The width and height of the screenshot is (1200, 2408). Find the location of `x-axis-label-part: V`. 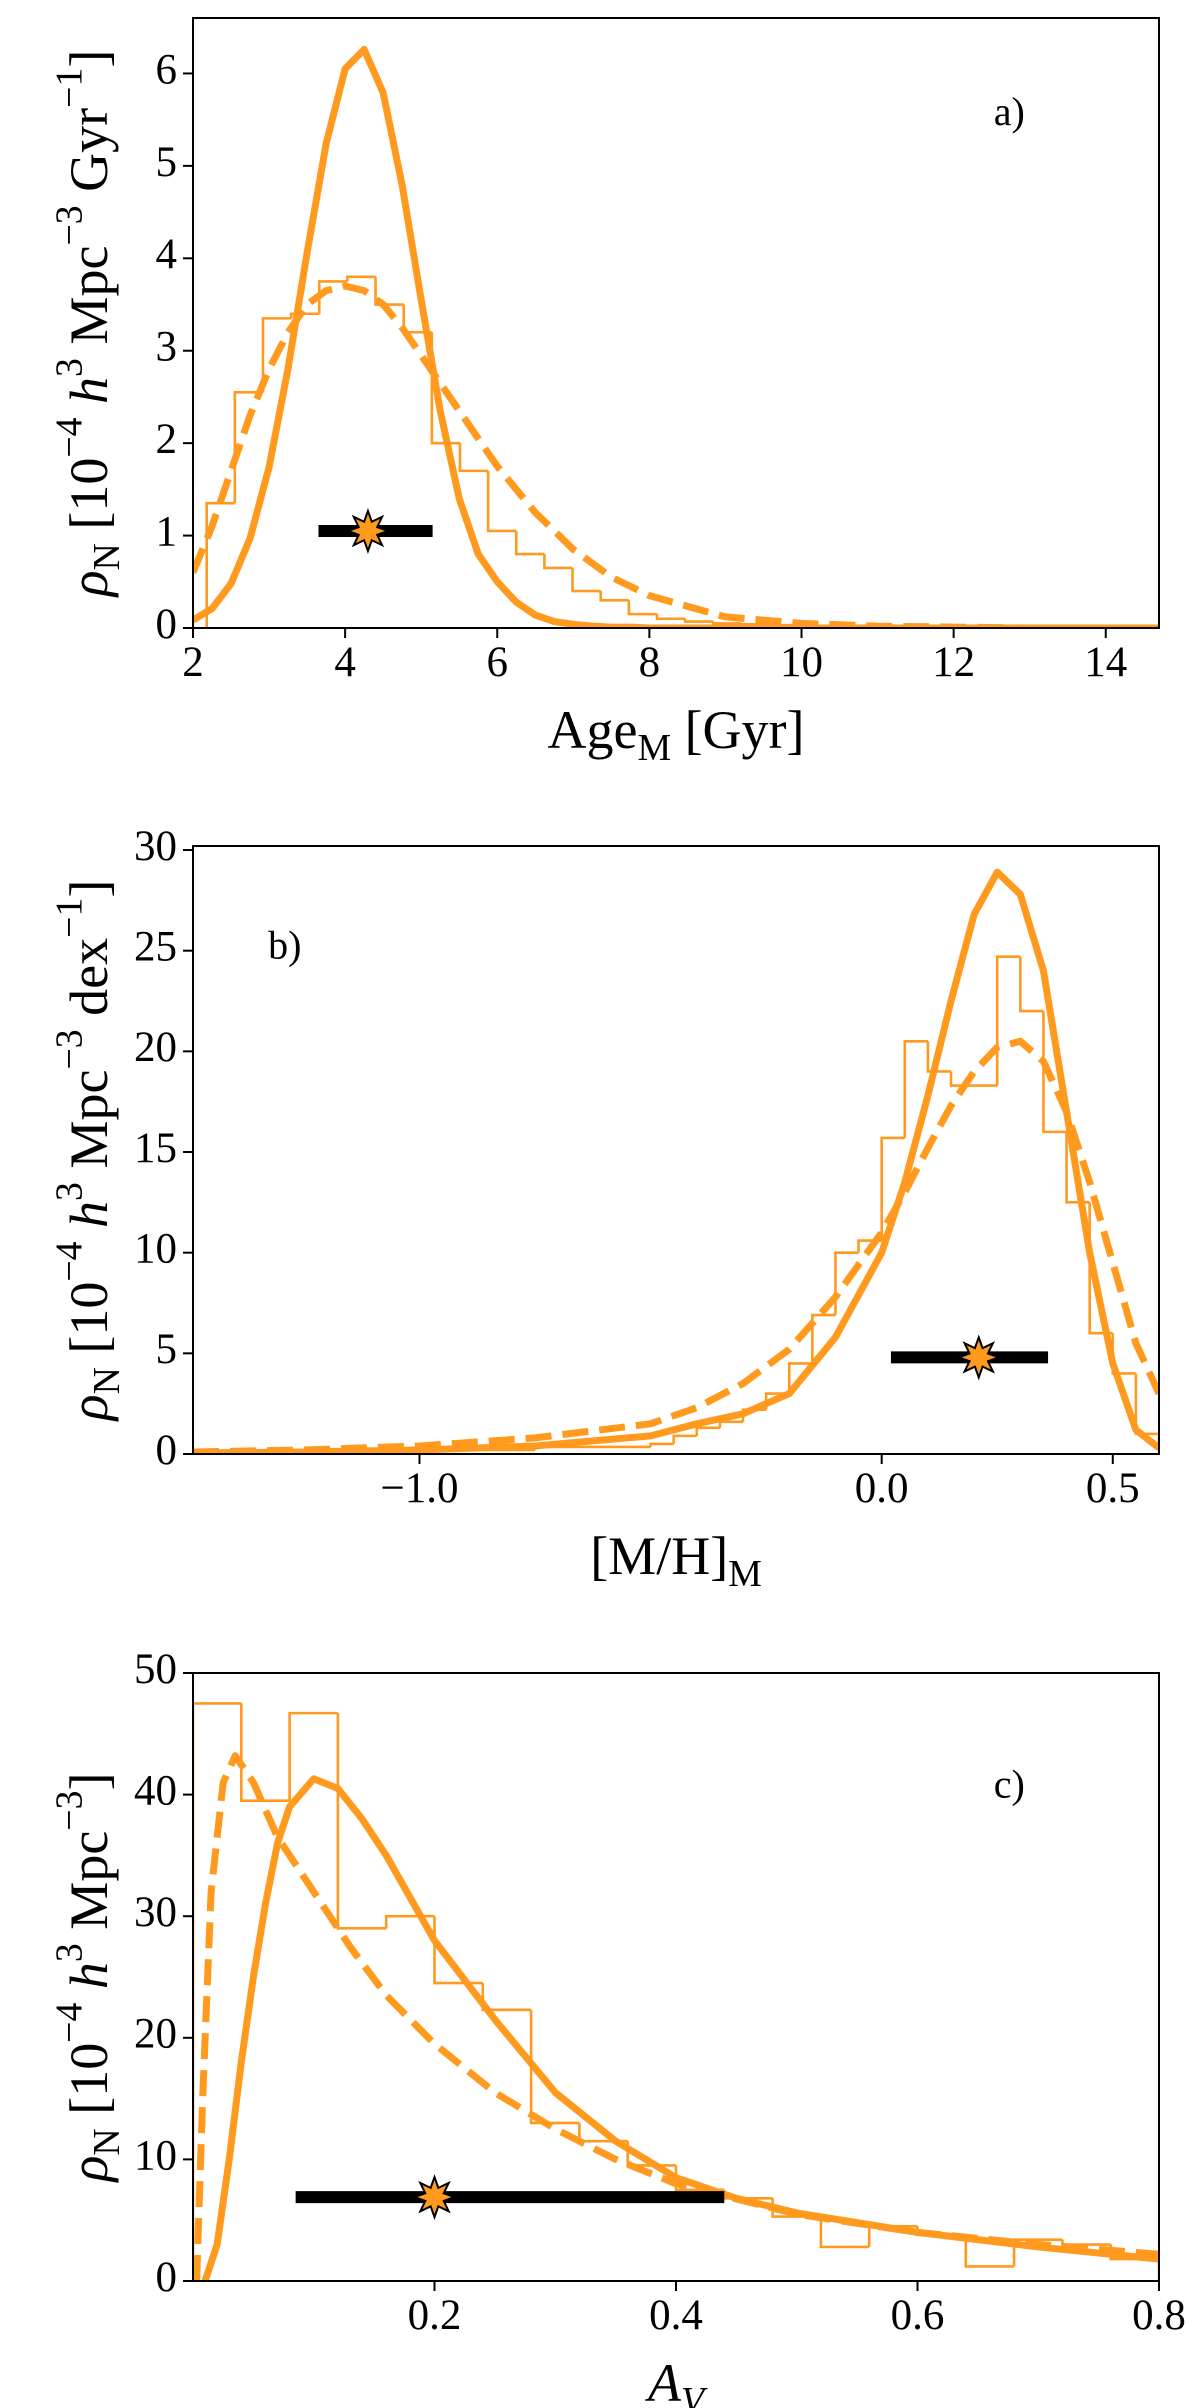

x-axis-label-part: V is located at coordinates (694, 2394).